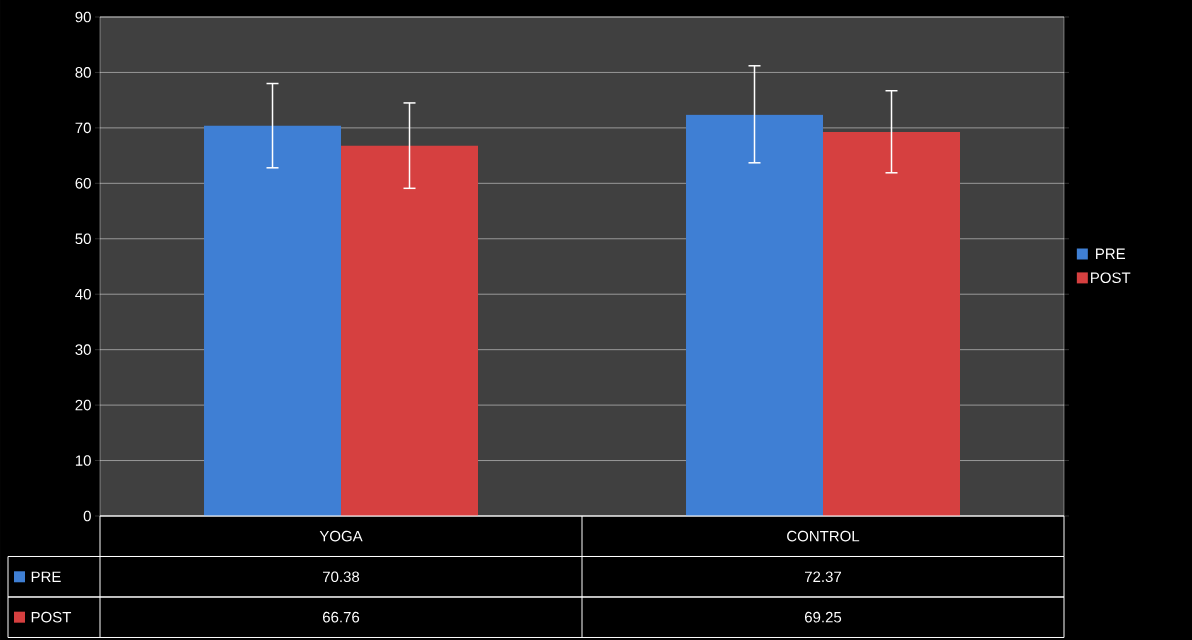 The image size is (1192, 640). I want to click on x-tick-label: CONTROL, so click(823, 536).